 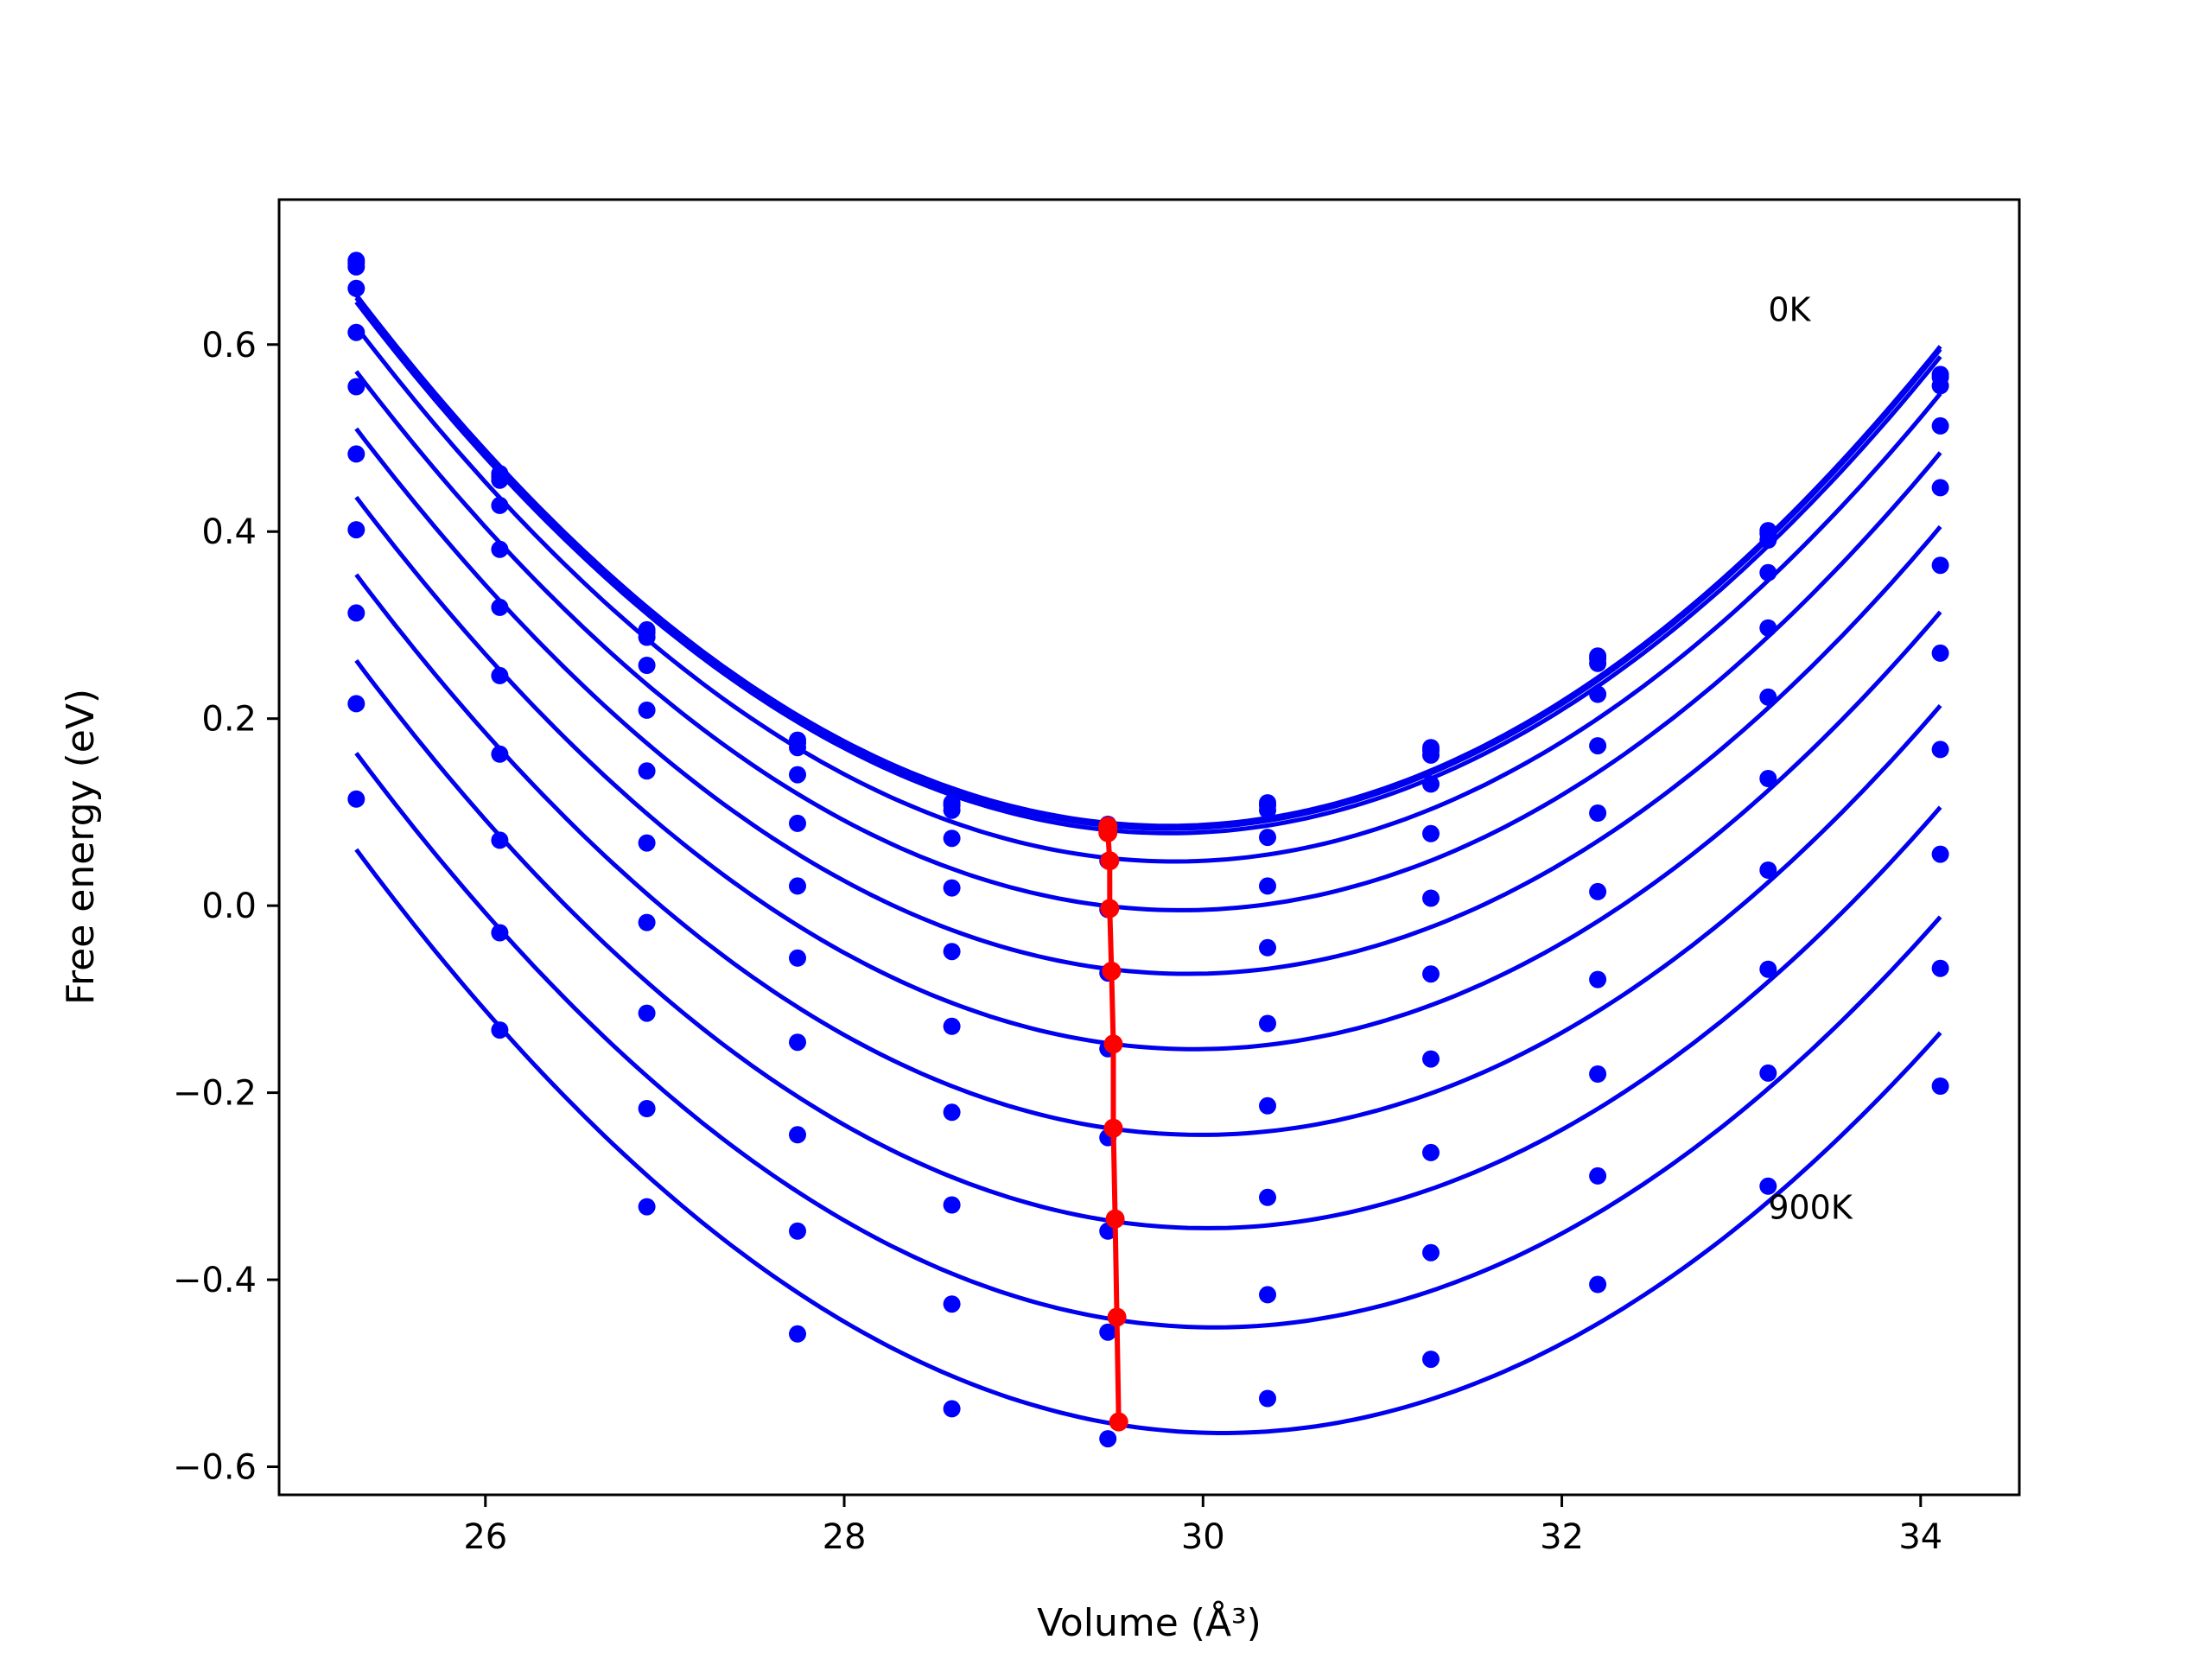 I want to click on temperature-annotation: 0K, so click(x=1789, y=310).